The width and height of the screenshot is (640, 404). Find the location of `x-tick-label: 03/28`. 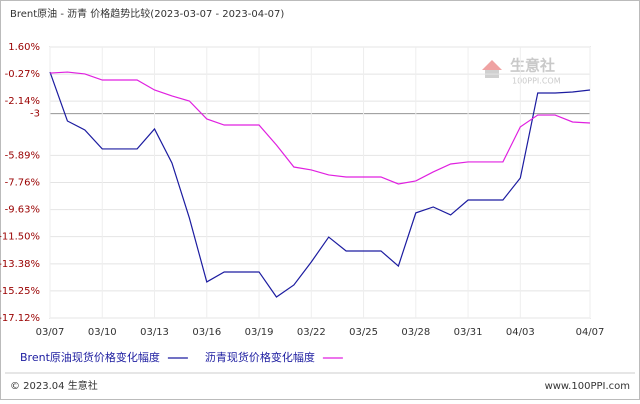

x-tick-label: 03/28 is located at coordinates (415, 332).